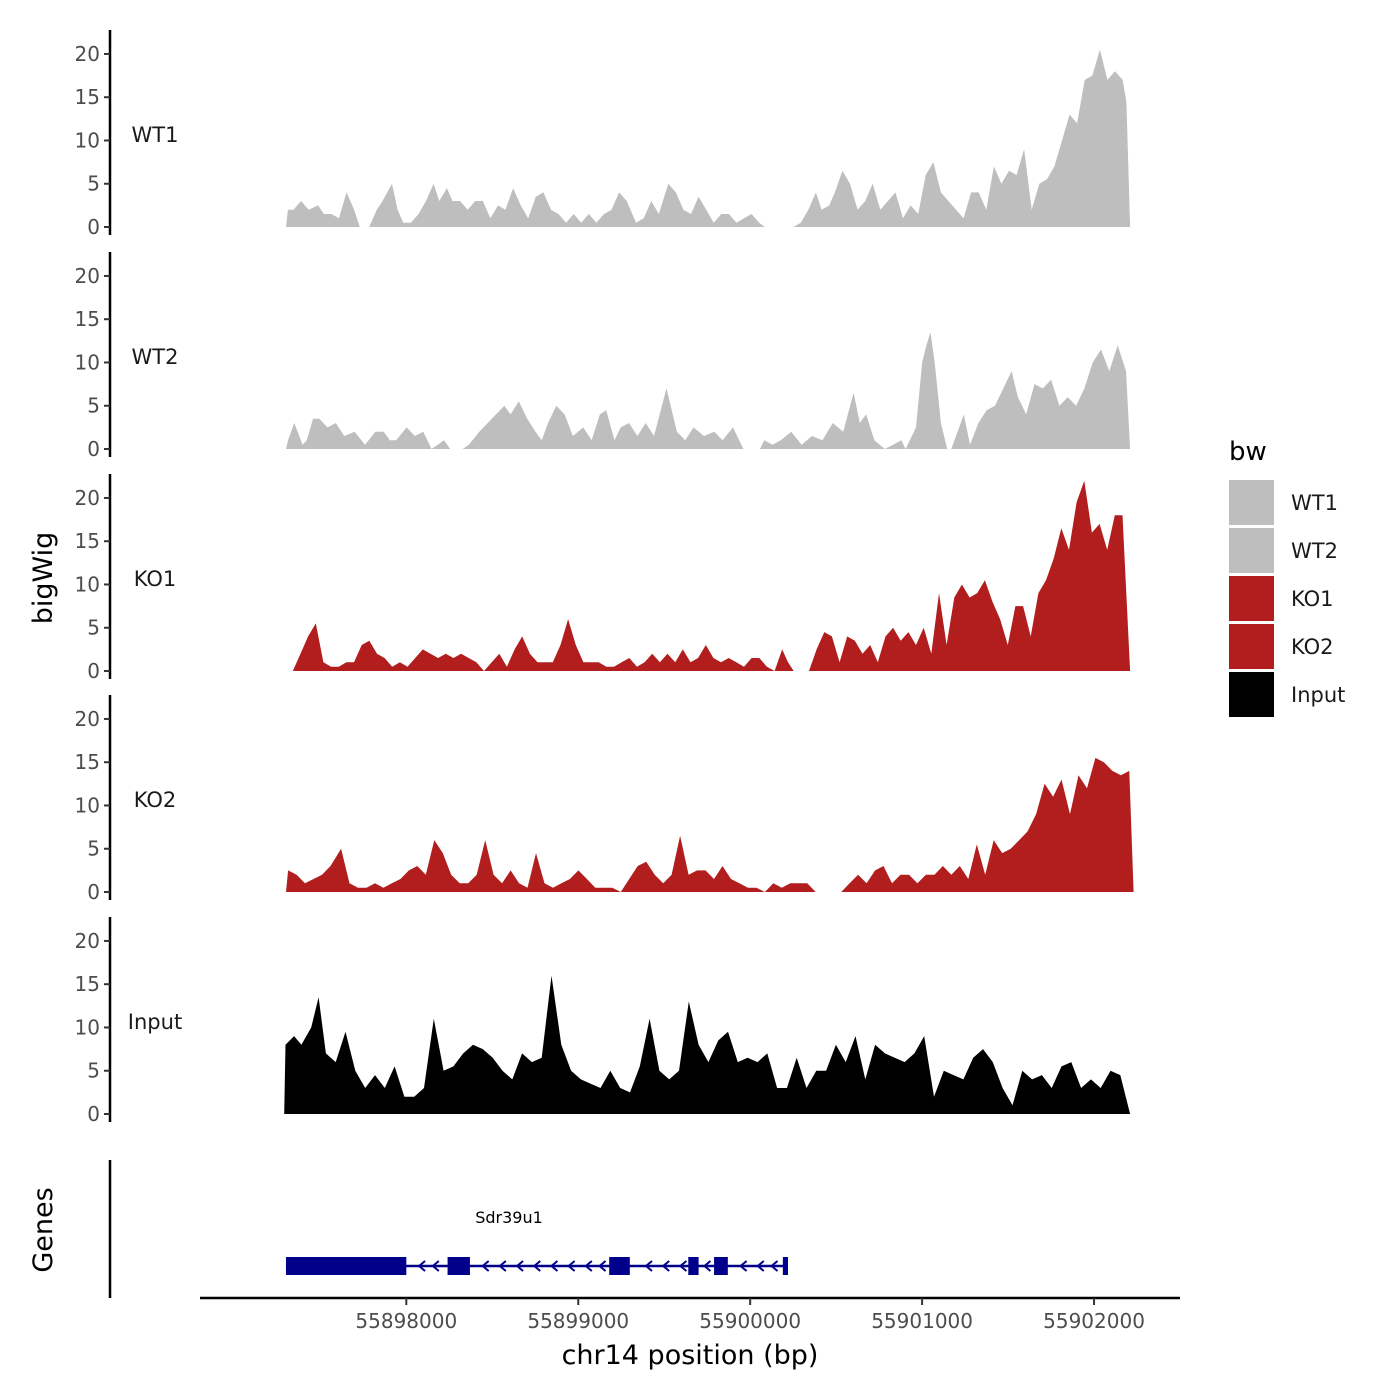 Image resolution: width=1400 pixels, height=1400 pixels. I want to click on legend-label-wt2: WT2, so click(1314, 551).